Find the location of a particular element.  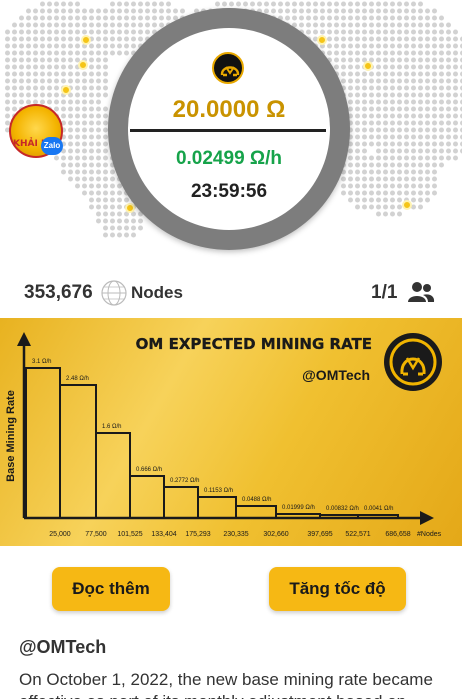

chart-value-label: 0.01999 Ω/h is located at coordinates (298, 508).